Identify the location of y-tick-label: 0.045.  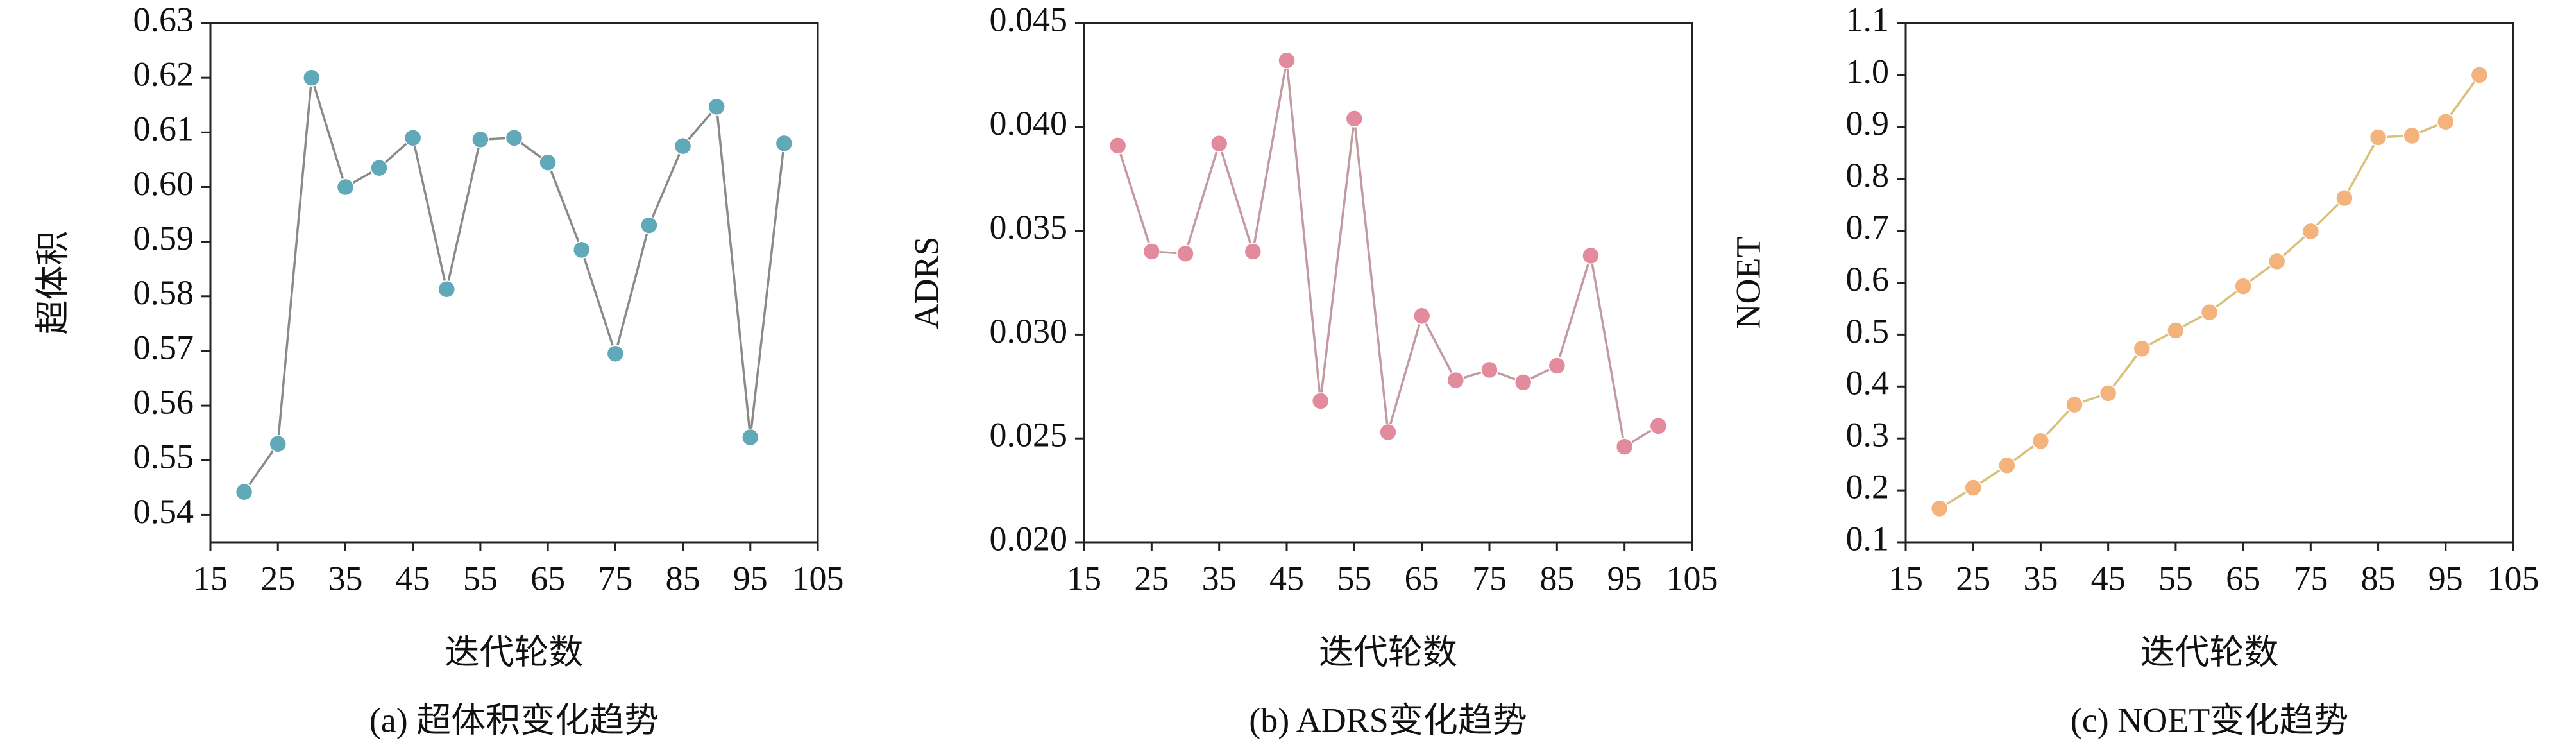
(1029, 19).